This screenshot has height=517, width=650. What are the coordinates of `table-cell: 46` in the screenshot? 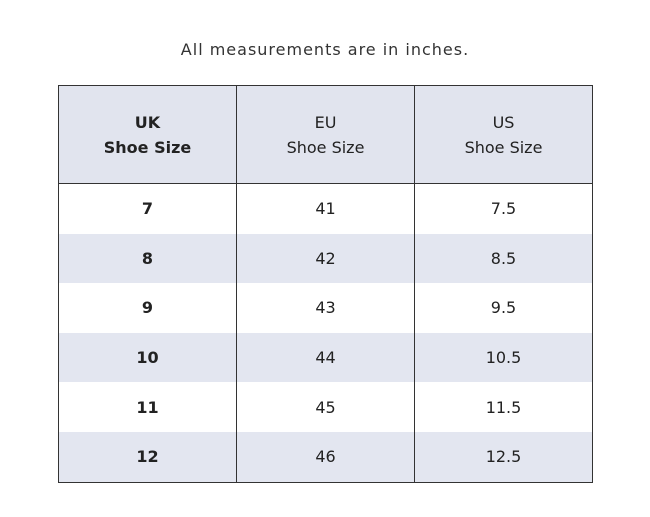 It's located at (325, 457).